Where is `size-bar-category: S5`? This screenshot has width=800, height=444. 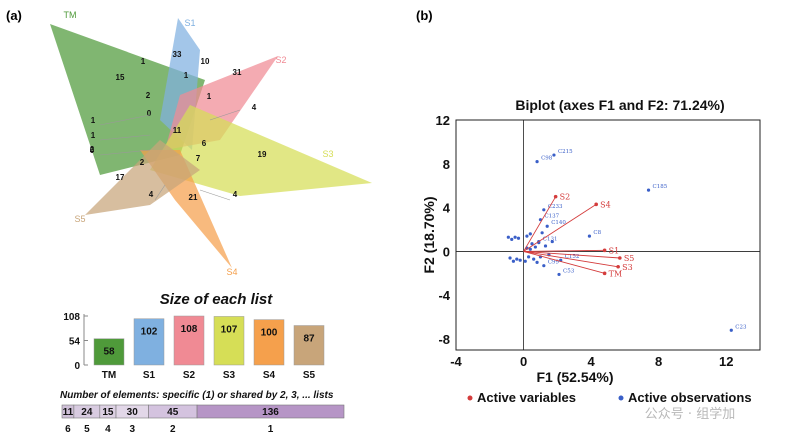
size-bar-category: S5 is located at coordinates (309, 375).